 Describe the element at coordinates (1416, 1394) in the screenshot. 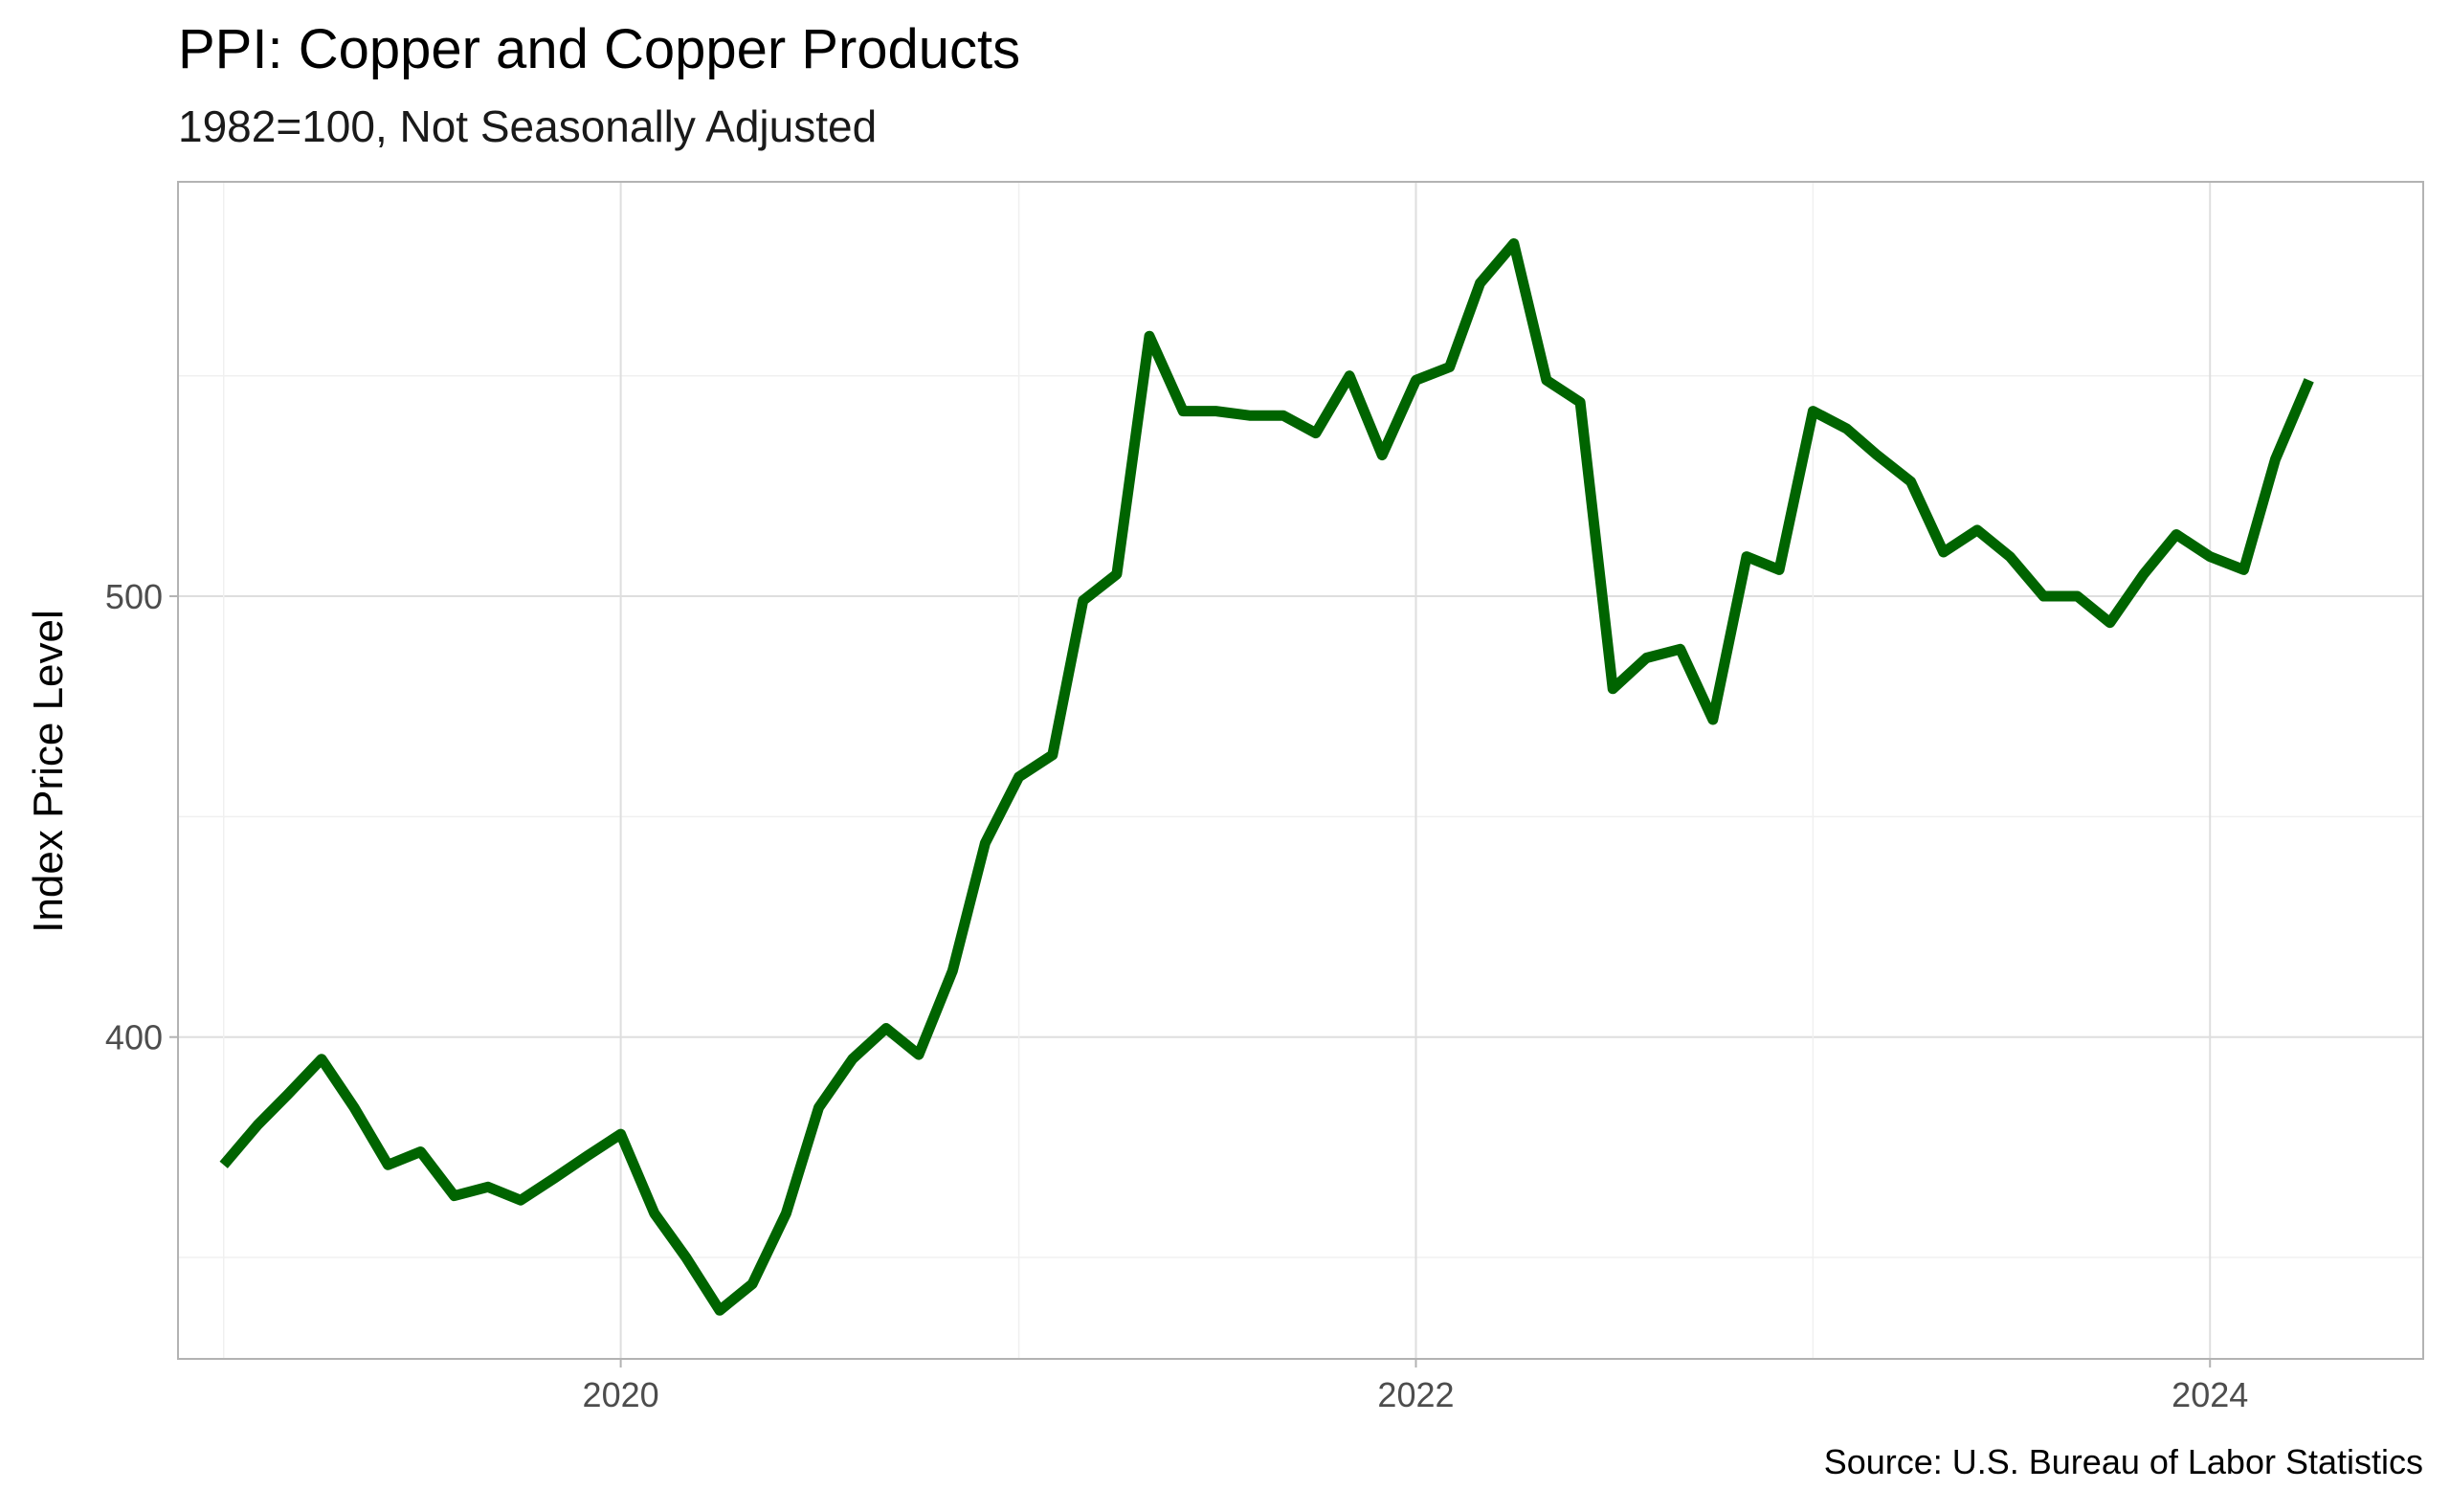

I see `x-tick-label: 2022` at that location.